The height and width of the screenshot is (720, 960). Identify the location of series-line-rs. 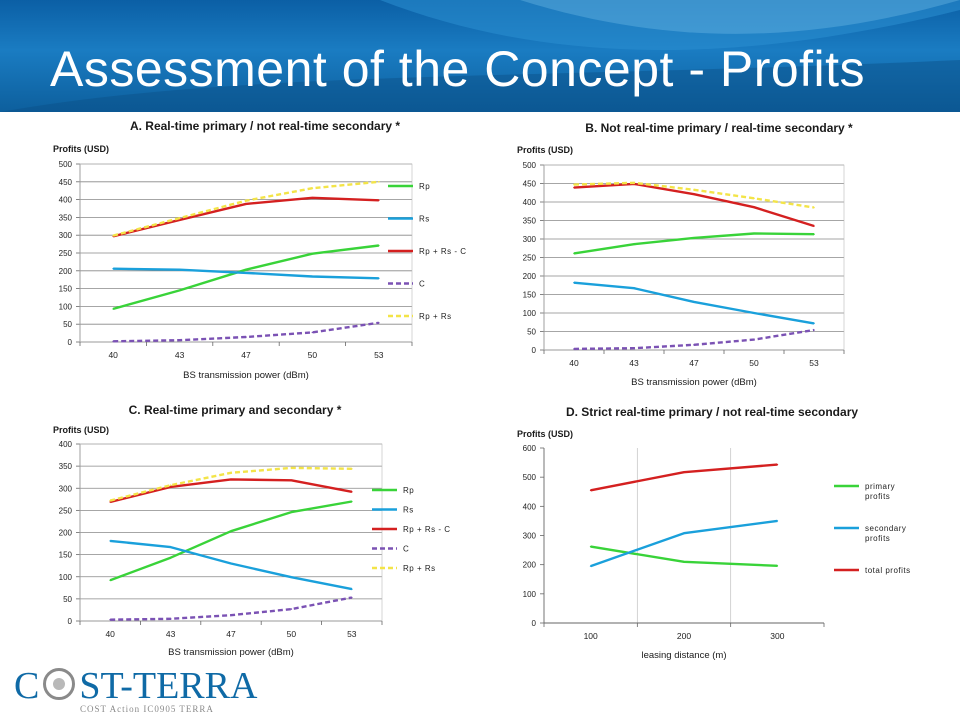
(231, 565).